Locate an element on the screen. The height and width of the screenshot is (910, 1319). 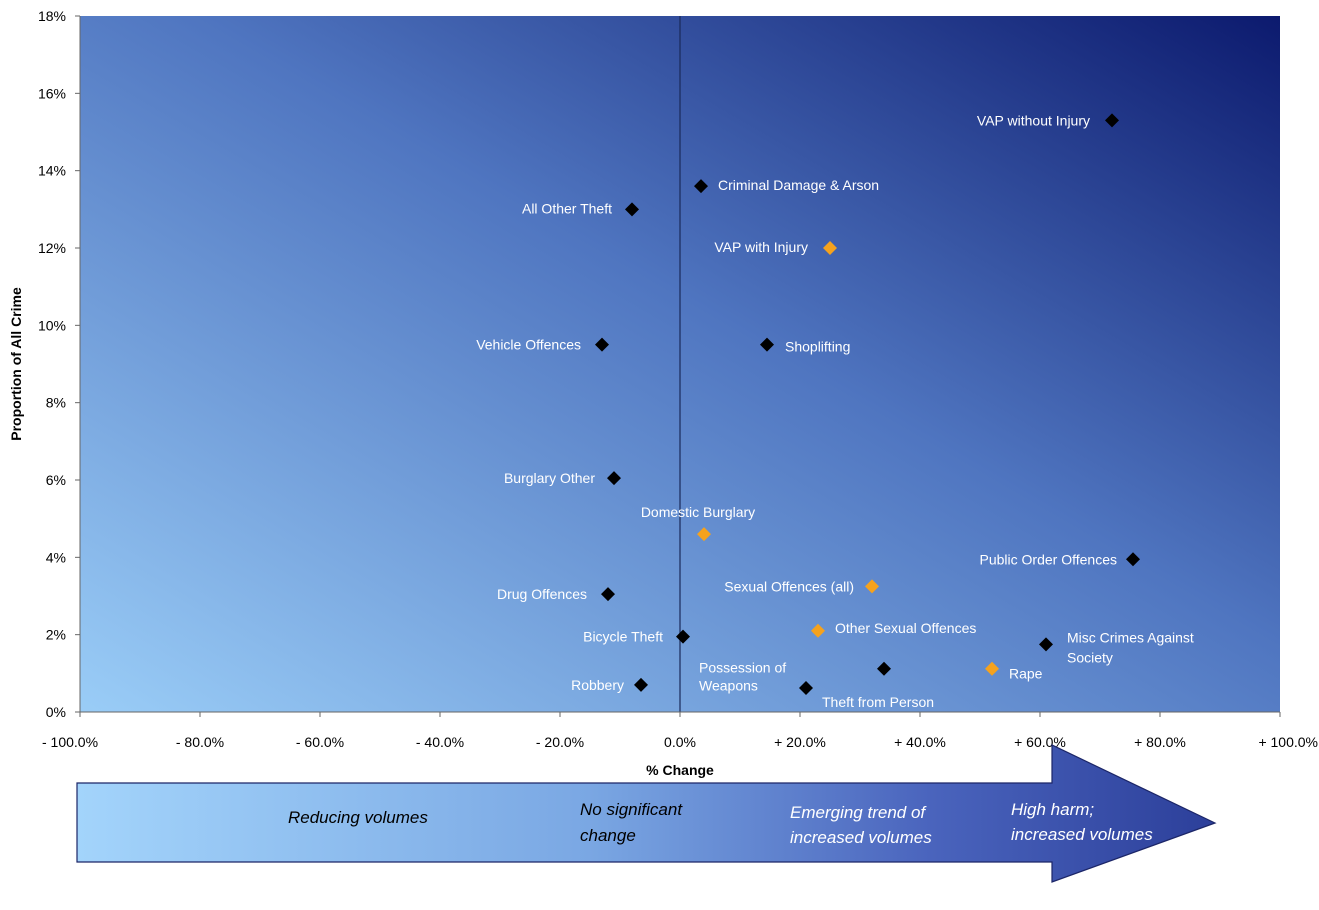
x-tick-label: - 80.0% is located at coordinates (200, 742).